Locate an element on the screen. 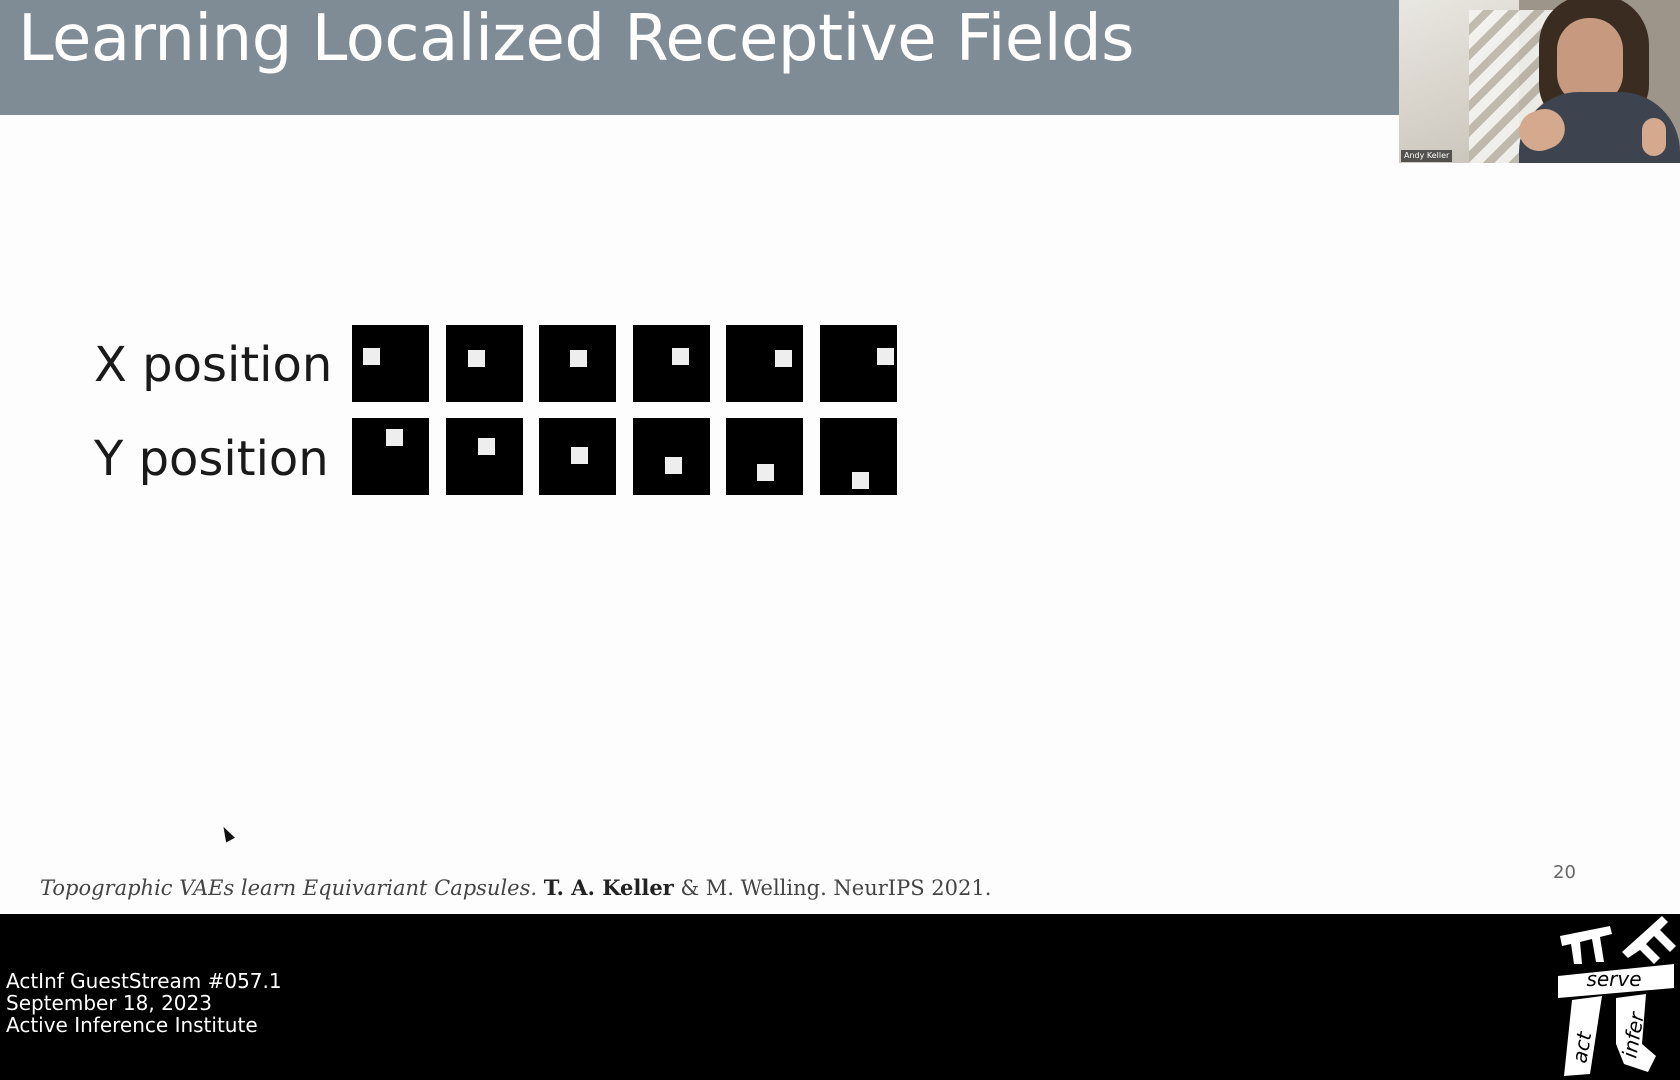 The image size is (1680, 1080). citation-rest: & M. Welling. NeurIPS 2021. is located at coordinates (836, 888).